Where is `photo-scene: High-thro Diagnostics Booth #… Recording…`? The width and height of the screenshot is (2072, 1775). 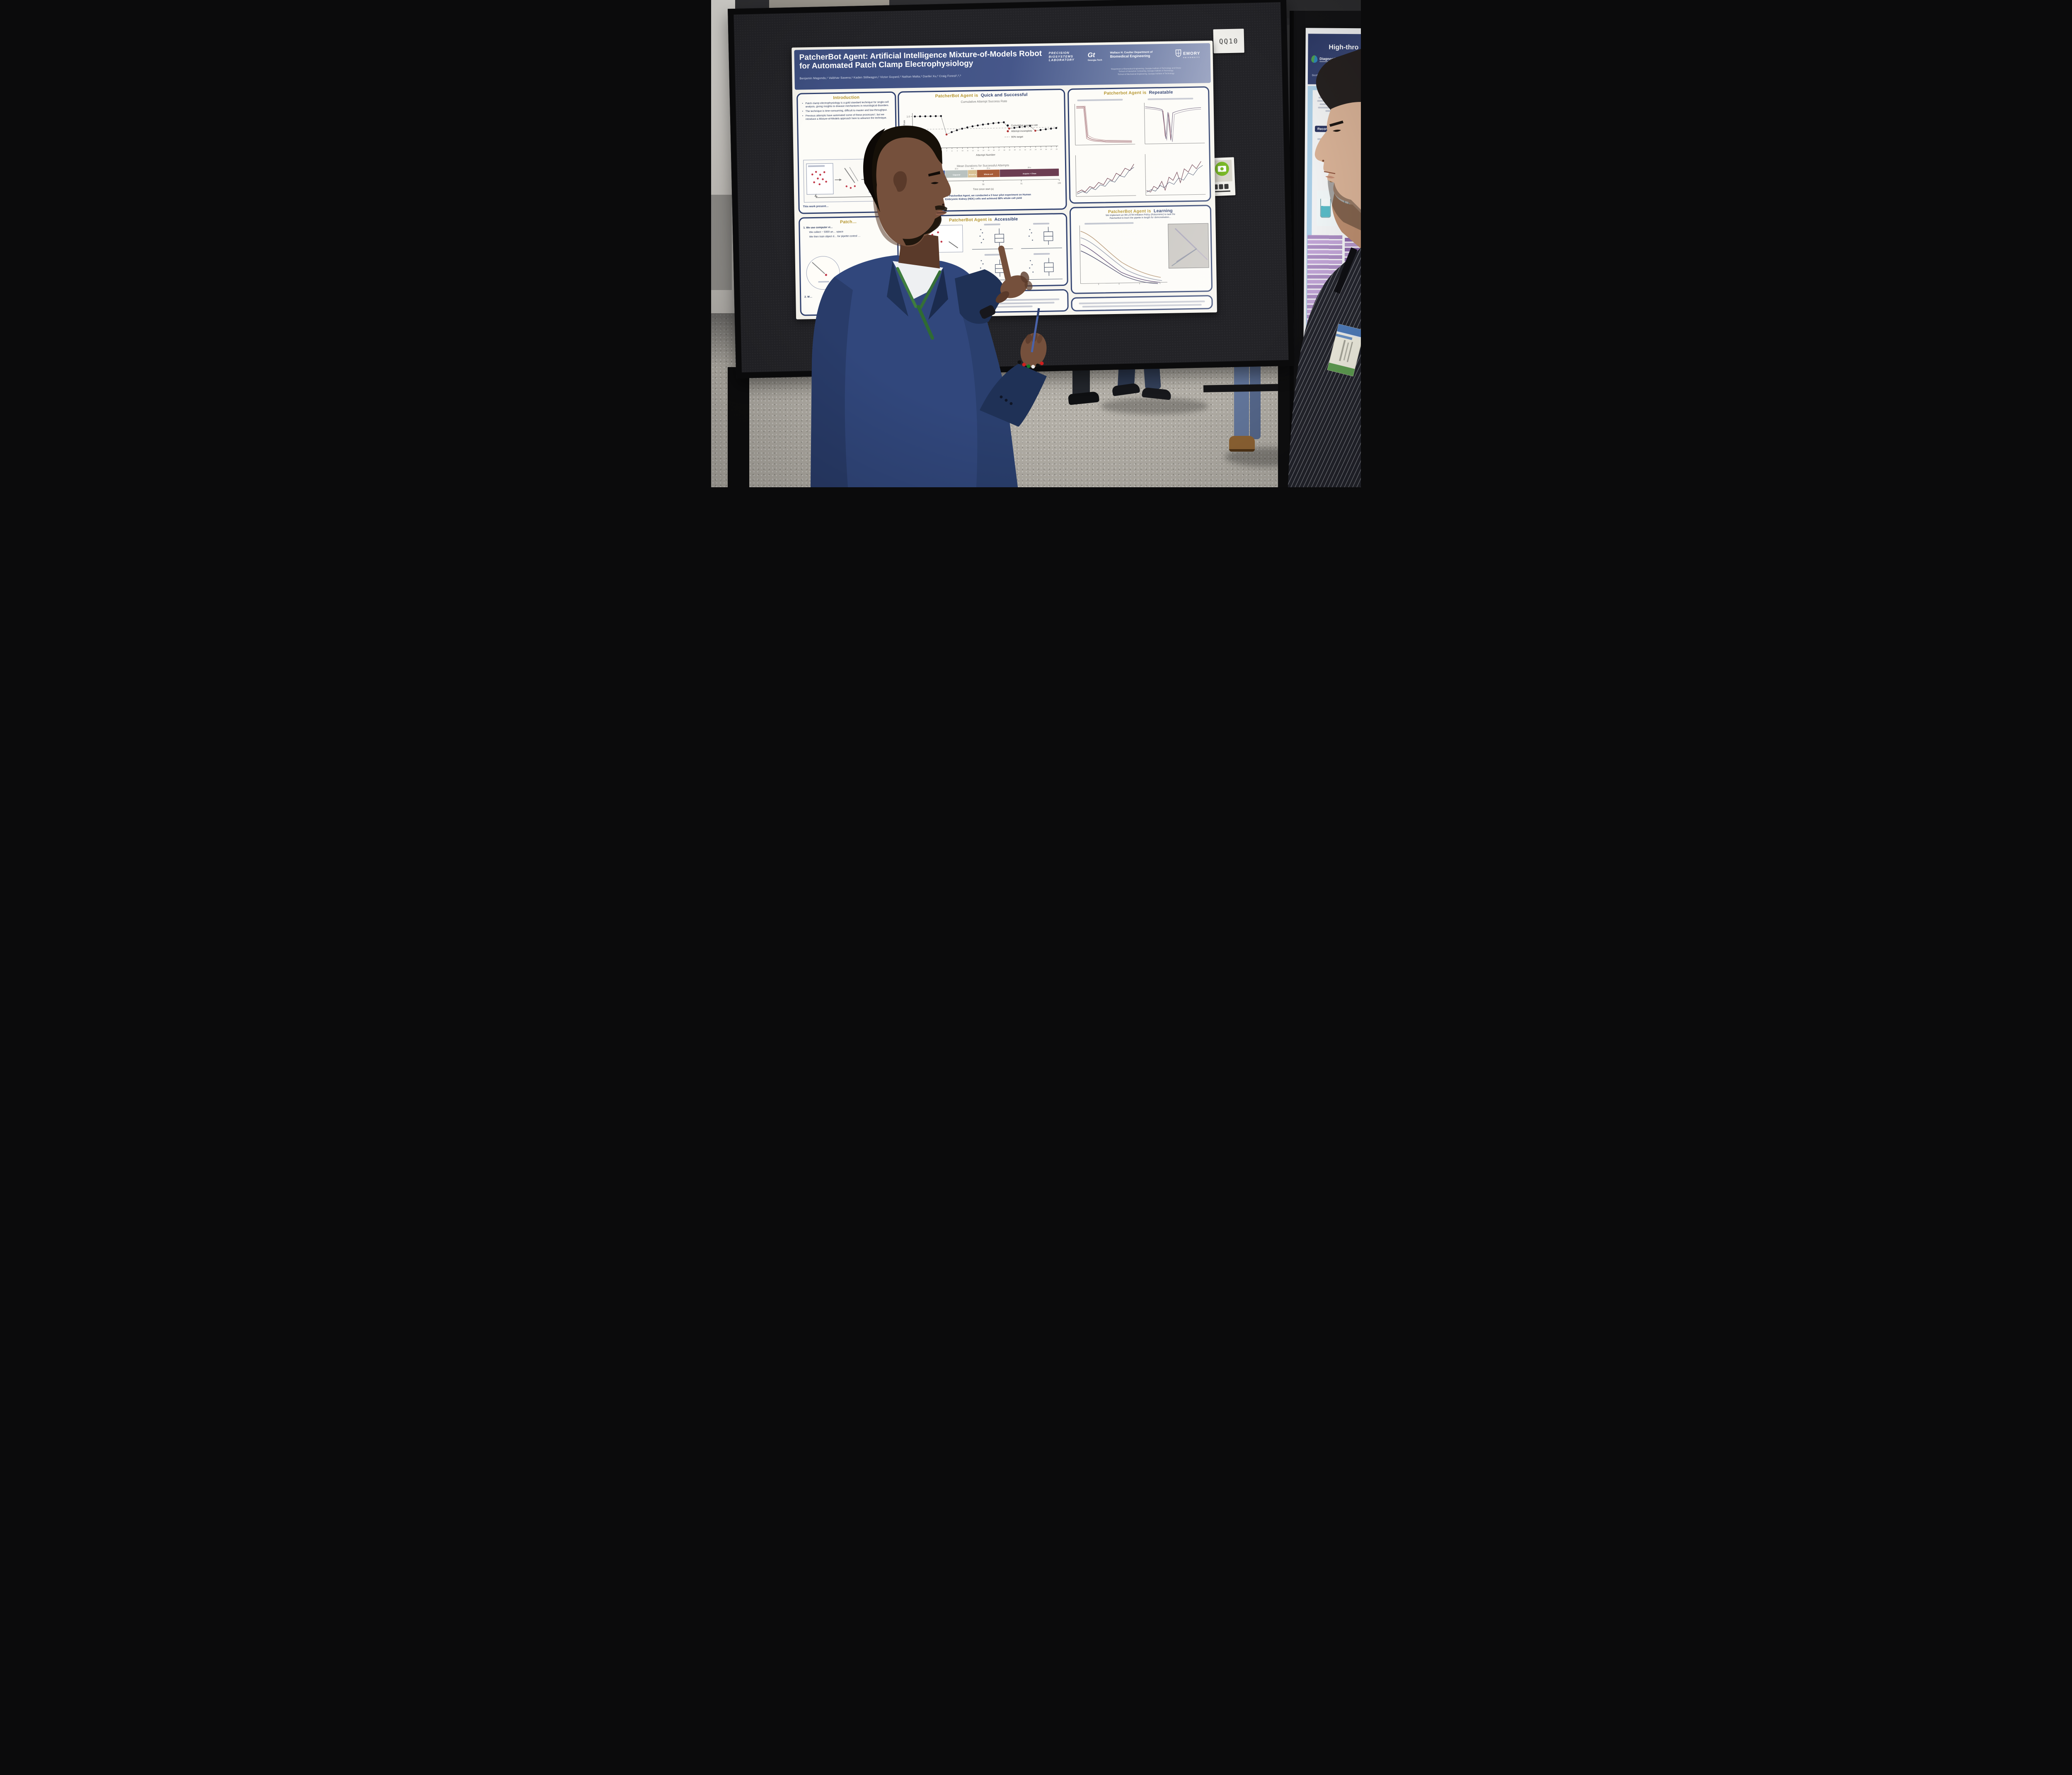 photo-scene: High-thro Diagnostics Booth #… Recording… is located at coordinates (1036, 243).